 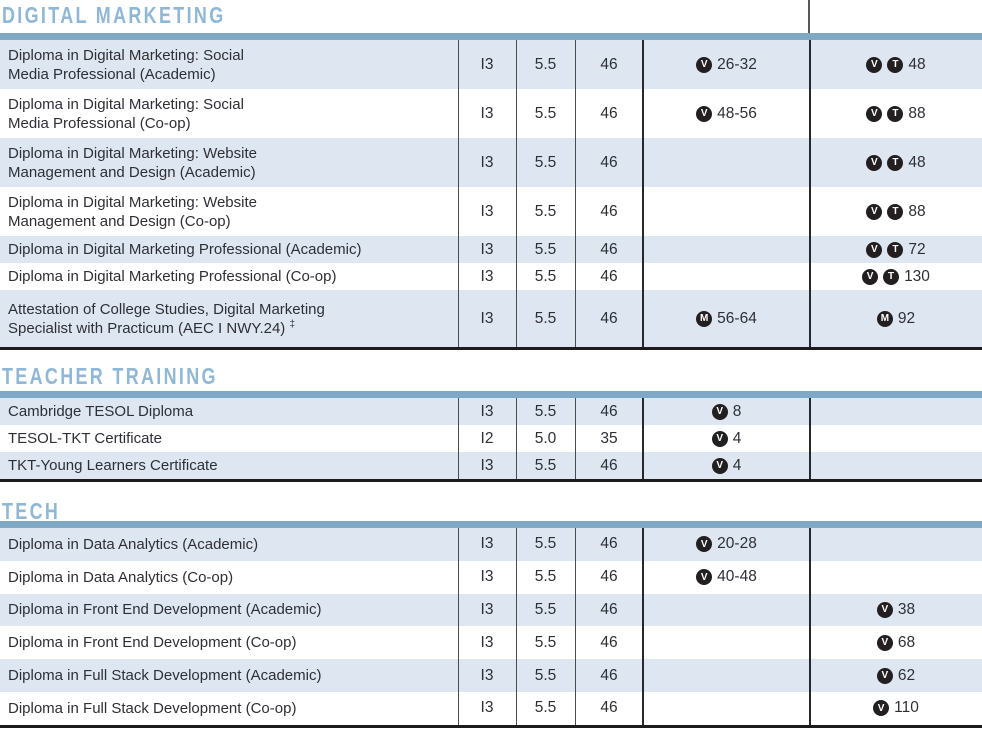 I want to click on program-name: Diploma in Data Analytics (Co-op), so click(x=121, y=577).